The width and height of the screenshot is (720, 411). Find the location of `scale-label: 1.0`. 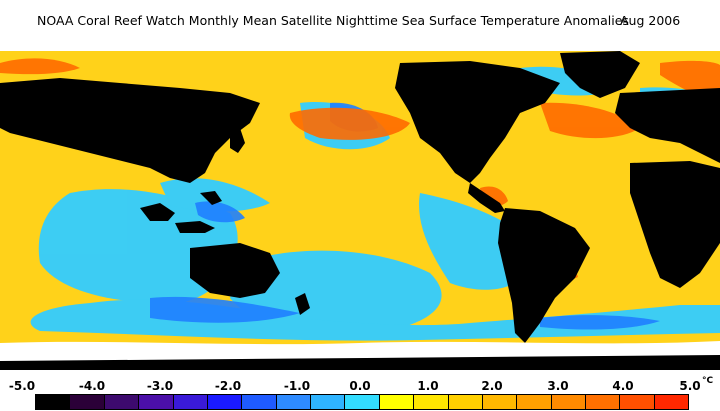

scale-label: 1.0 is located at coordinates (428, 386).